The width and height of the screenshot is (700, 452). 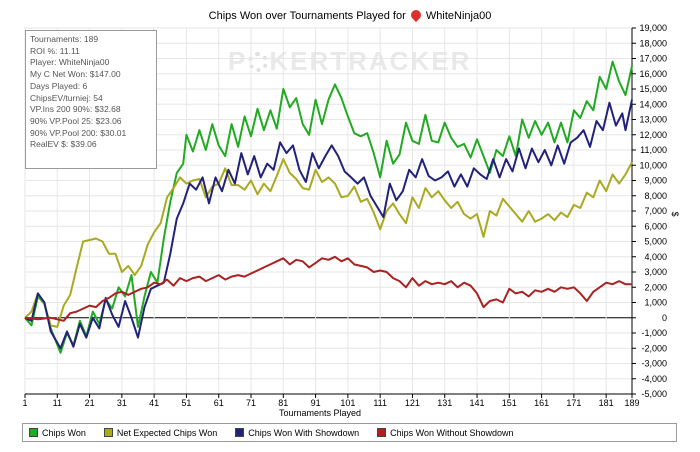 I want to click on y-tick-label: 9,000, so click(x=655, y=181).